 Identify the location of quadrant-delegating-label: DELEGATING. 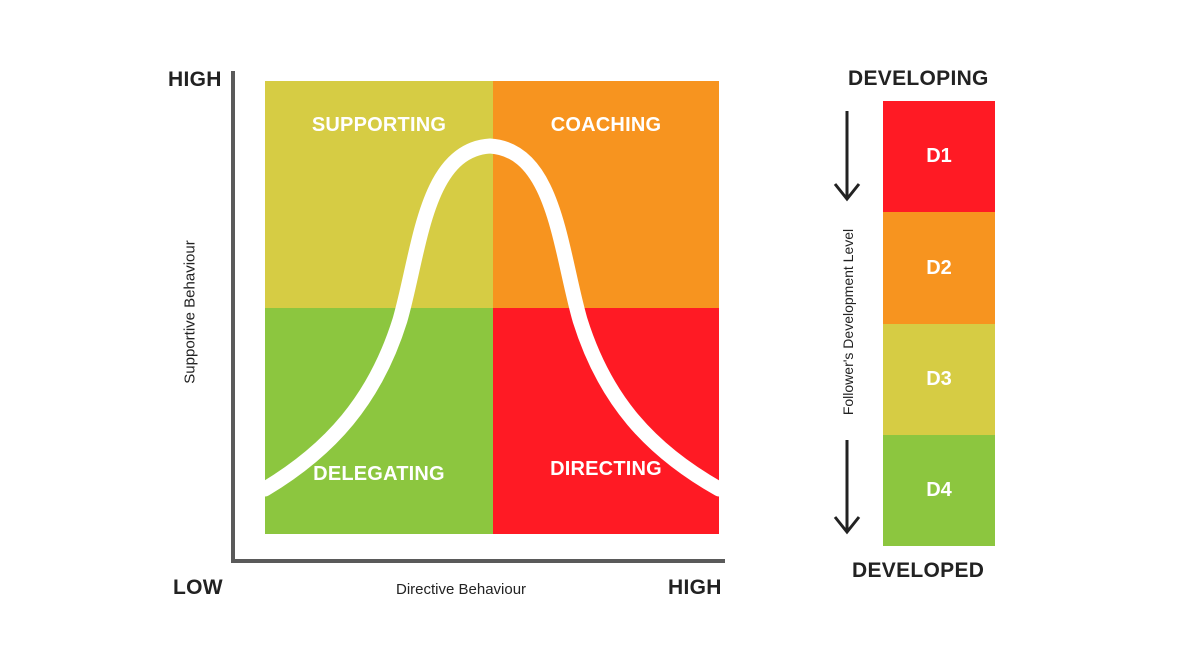
(379, 474).